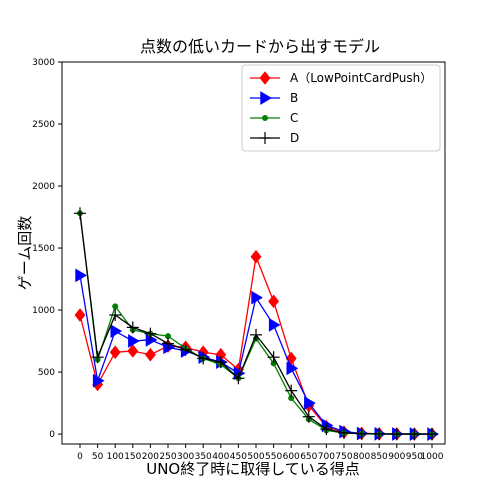 The image size is (500, 500). I want to click on y-tick-label: 2500, so click(43, 125).